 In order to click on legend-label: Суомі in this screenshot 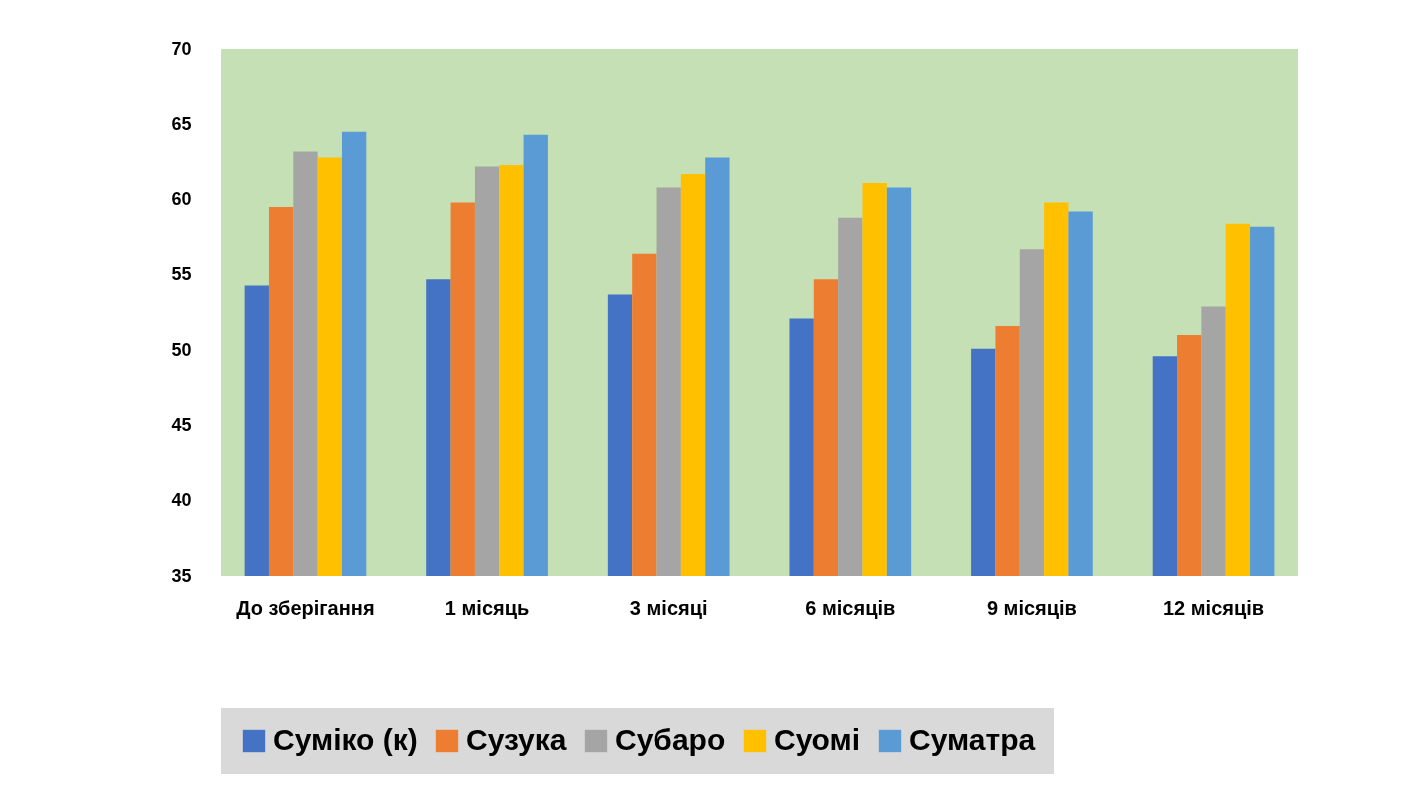, I will do `click(817, 739)`.